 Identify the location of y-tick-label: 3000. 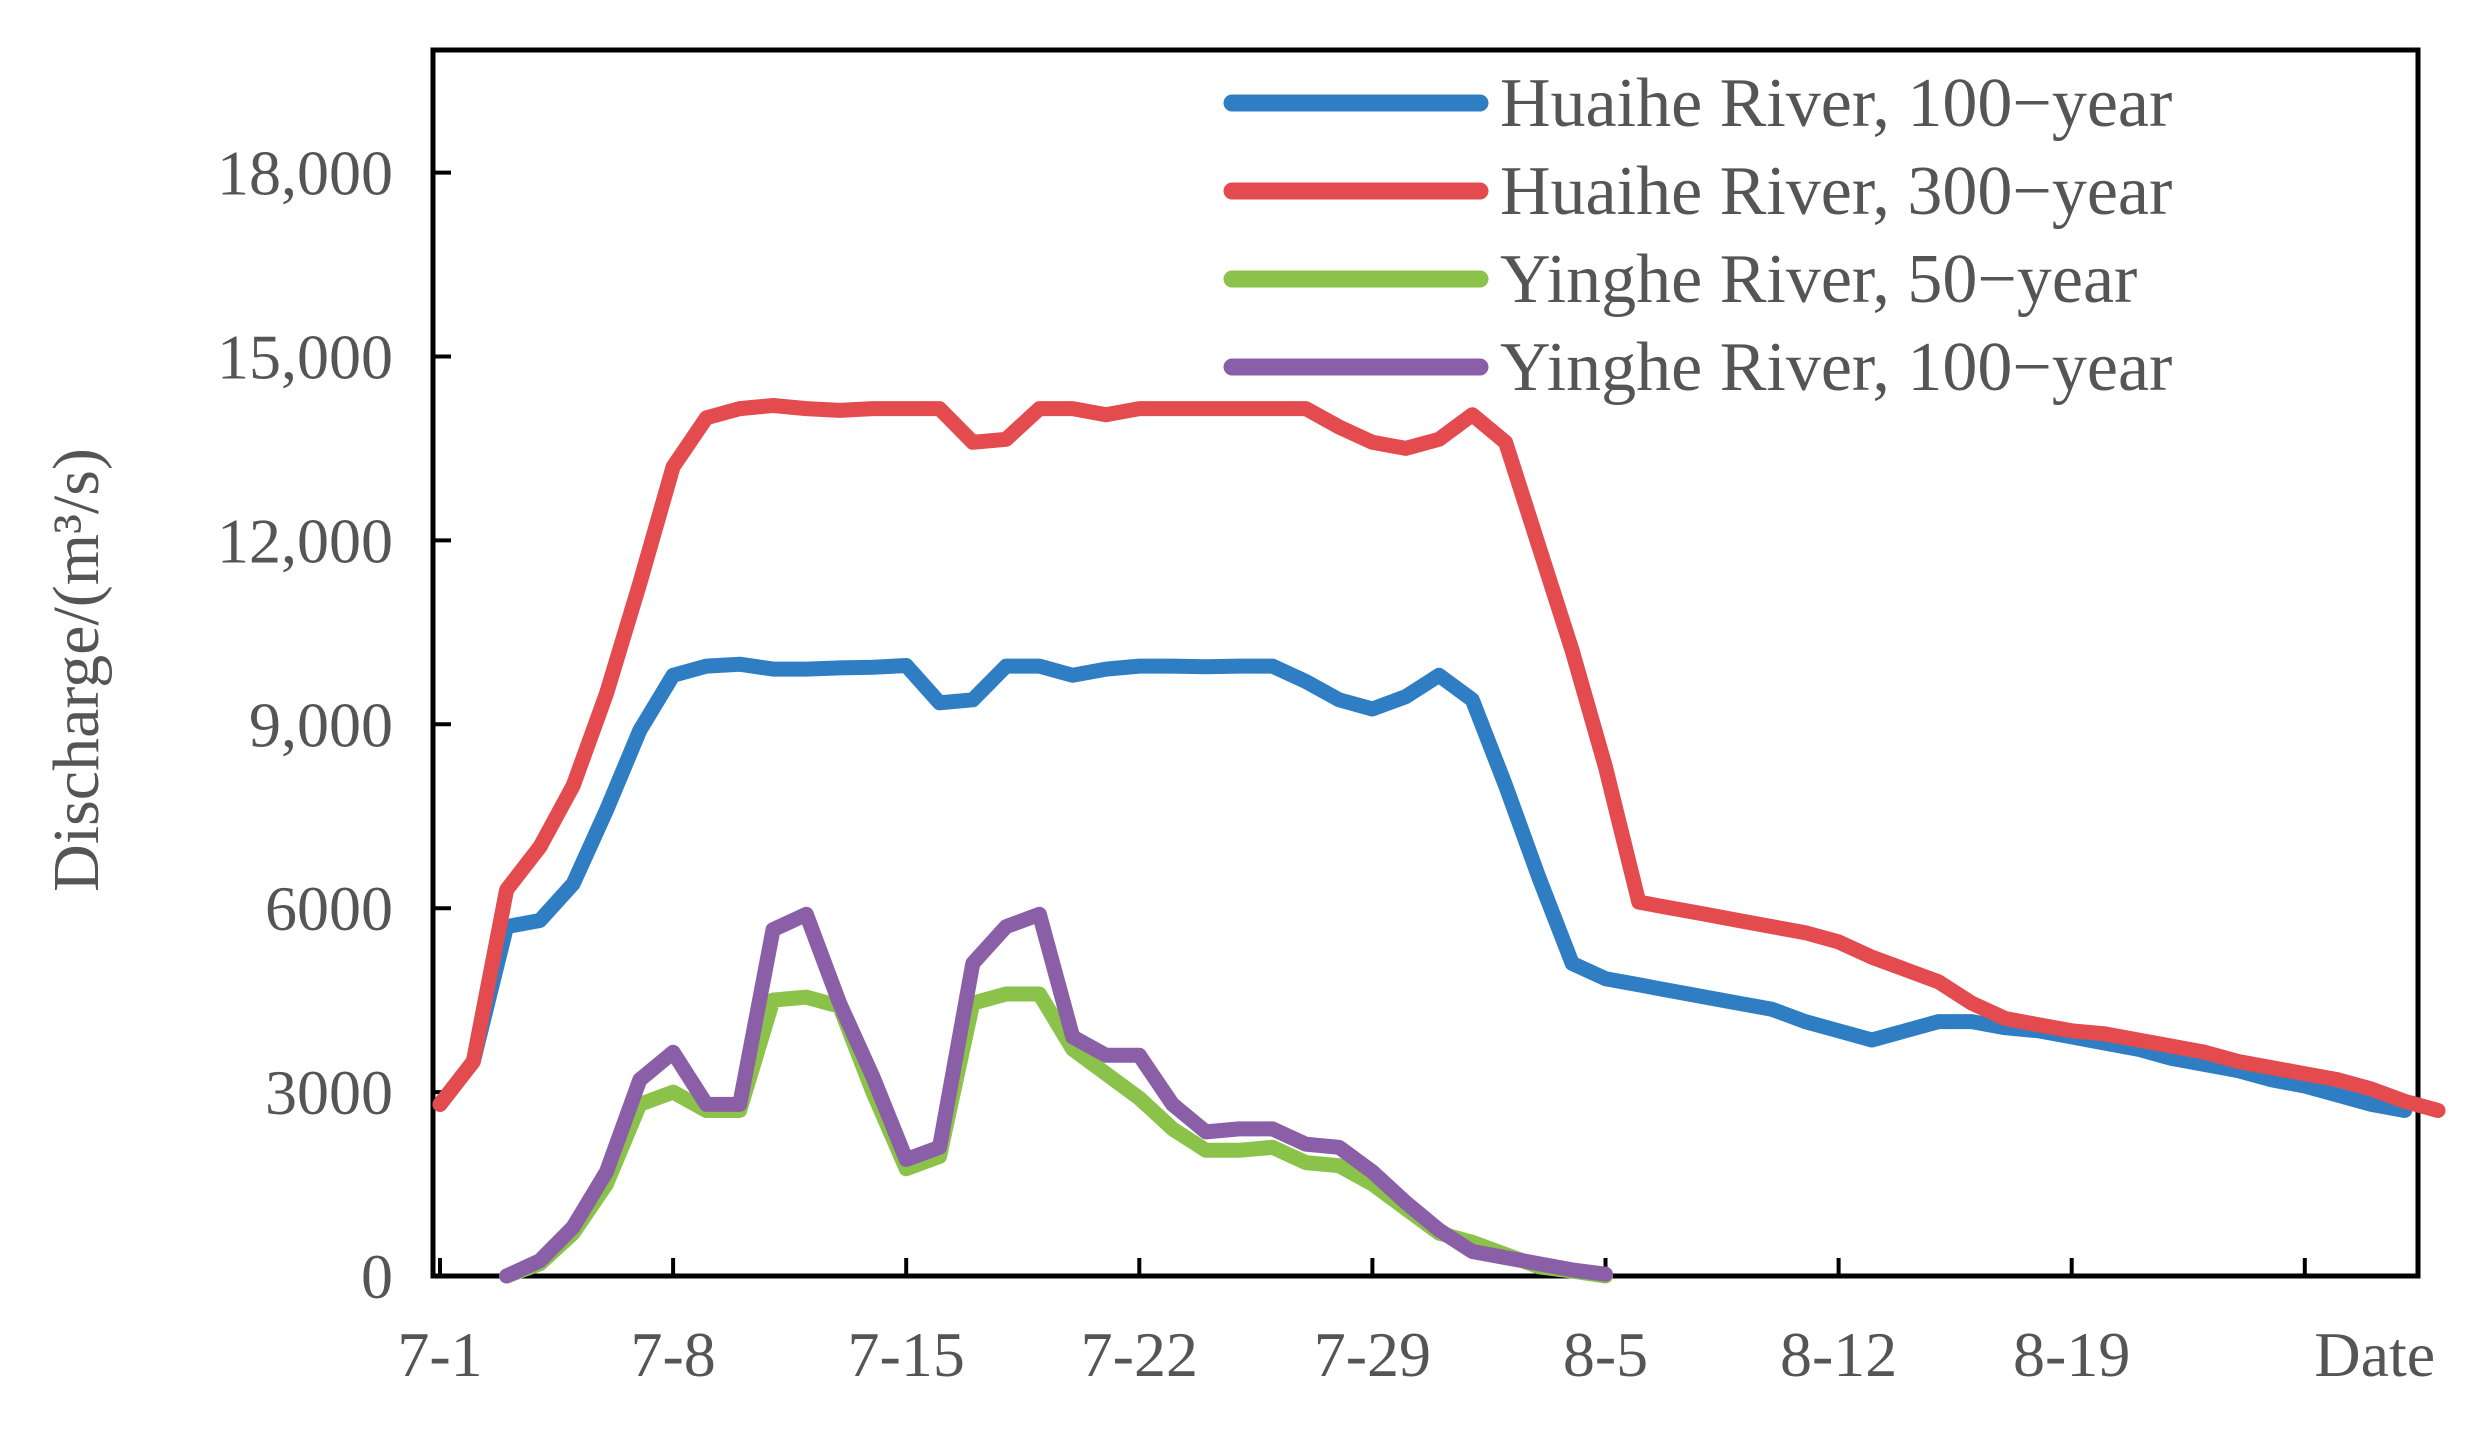
(329, 1092).